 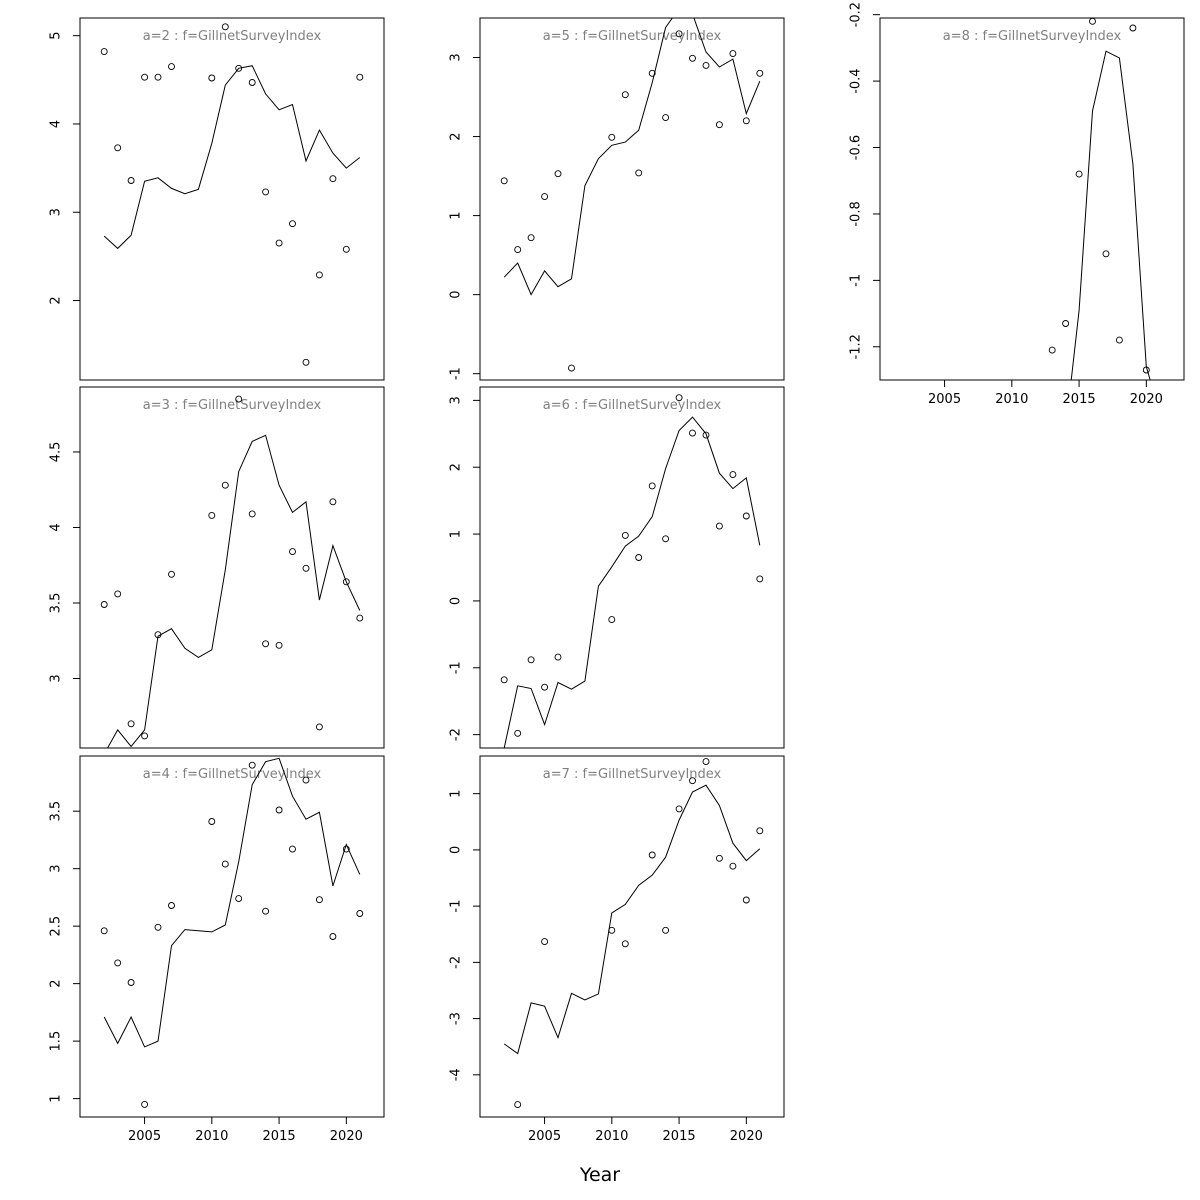 I want to click on y-axis: 1 1.5 2 2.5 3 3.5, so click(x=64, y=952).